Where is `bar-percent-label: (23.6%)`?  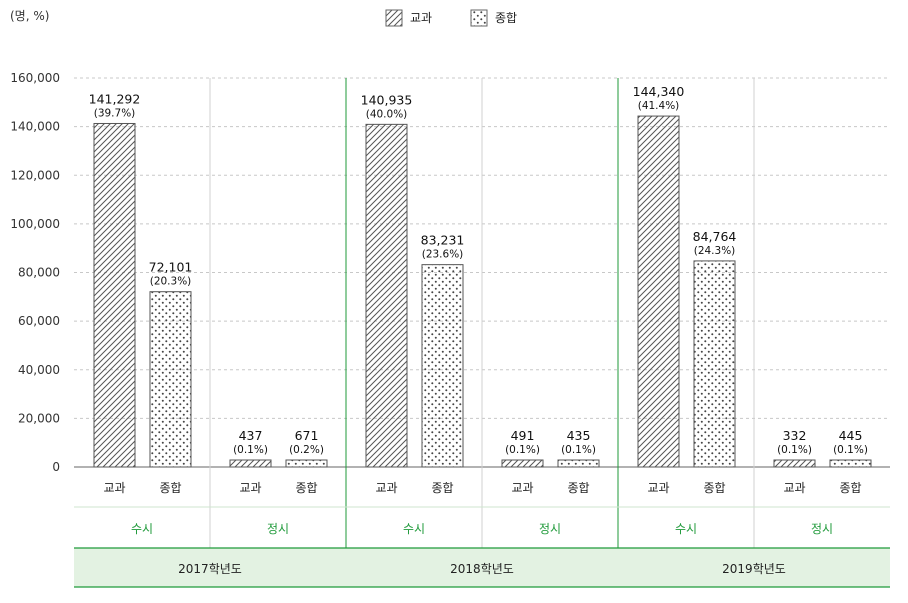
bar-percent-label: (23.6%) is located at coordinates (443, 255).